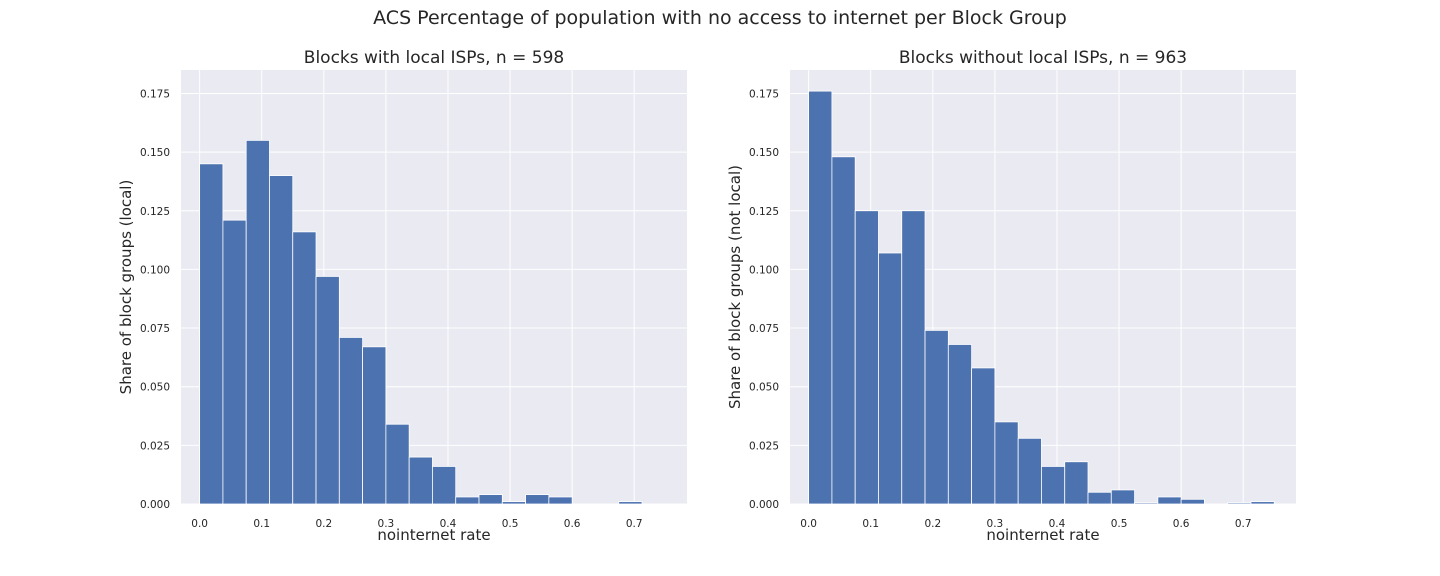  Describe the element at coordinates (1043, 58) in the screenshot. I see `subplot-title: Blocks without local ISPs, n = 963` at that location.